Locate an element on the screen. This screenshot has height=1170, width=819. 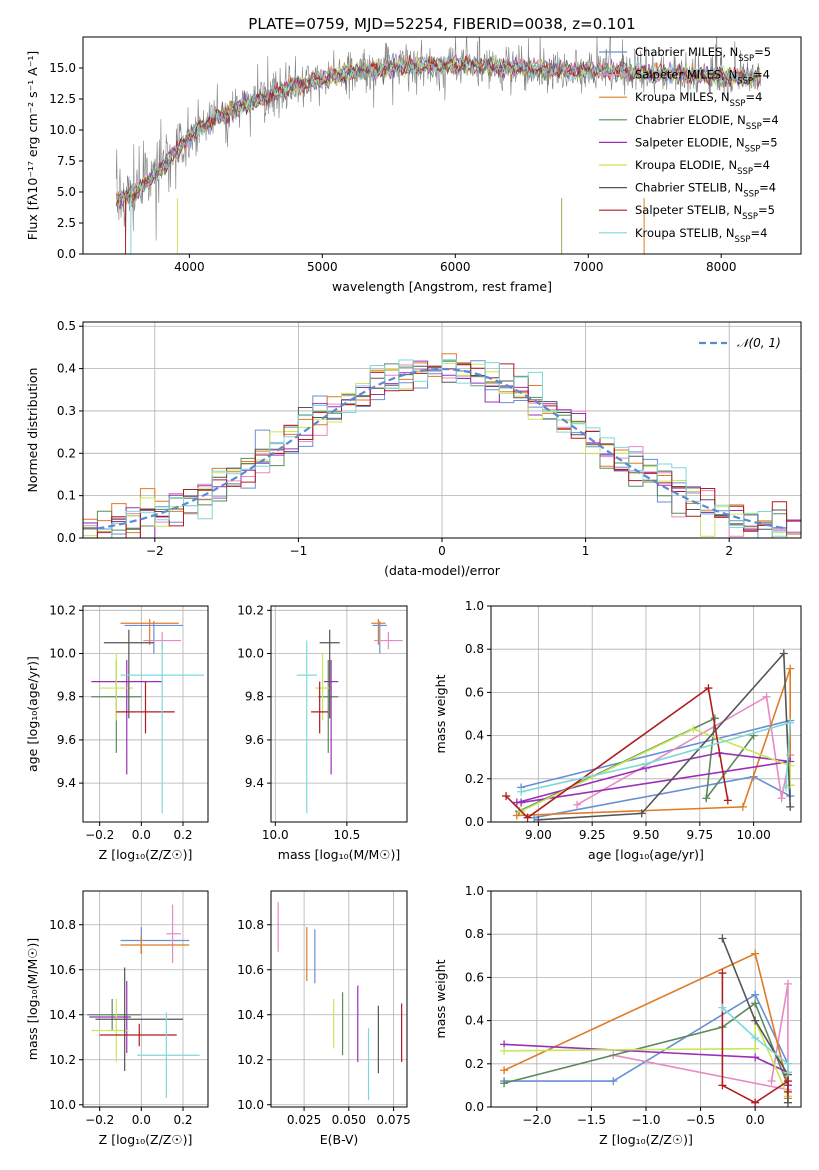
plot-area-age-vs-mass is located at coordinates (339, 714).